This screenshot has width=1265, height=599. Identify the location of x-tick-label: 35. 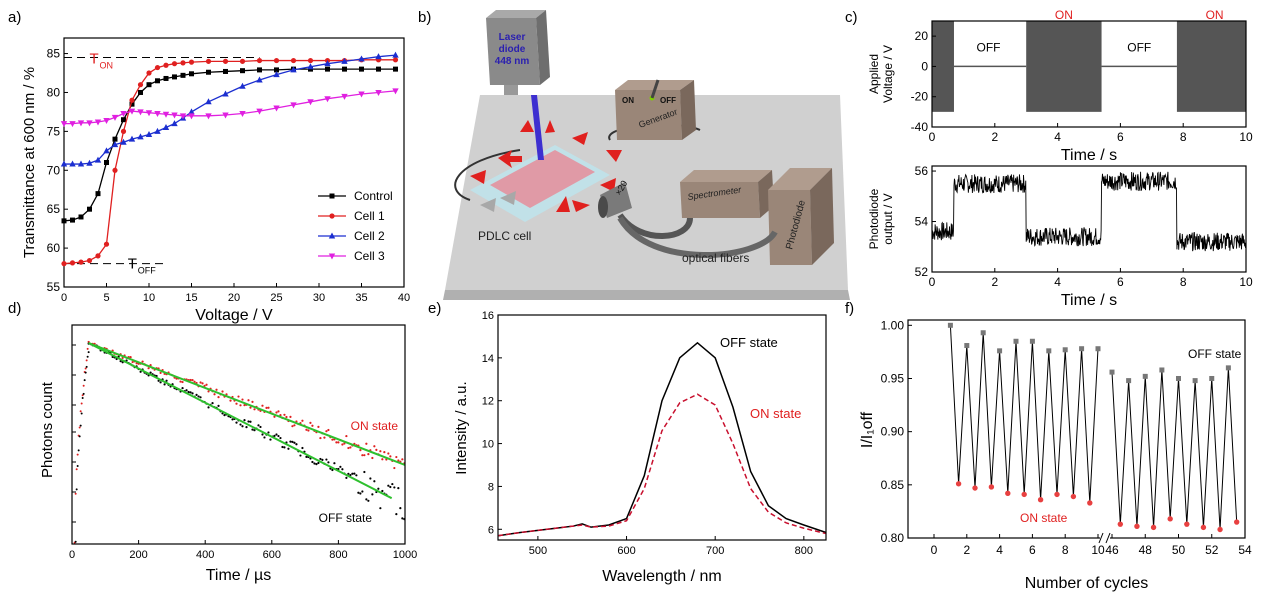
(361, 298).